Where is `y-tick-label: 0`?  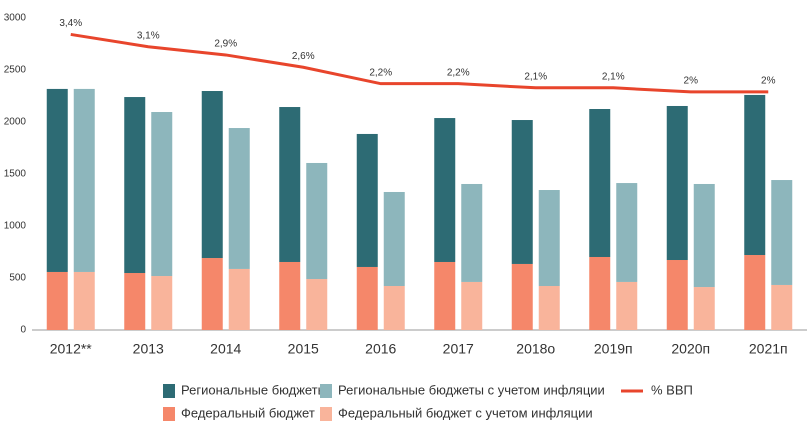 y-tick-label: 0 is located at coordinates (23, 330).